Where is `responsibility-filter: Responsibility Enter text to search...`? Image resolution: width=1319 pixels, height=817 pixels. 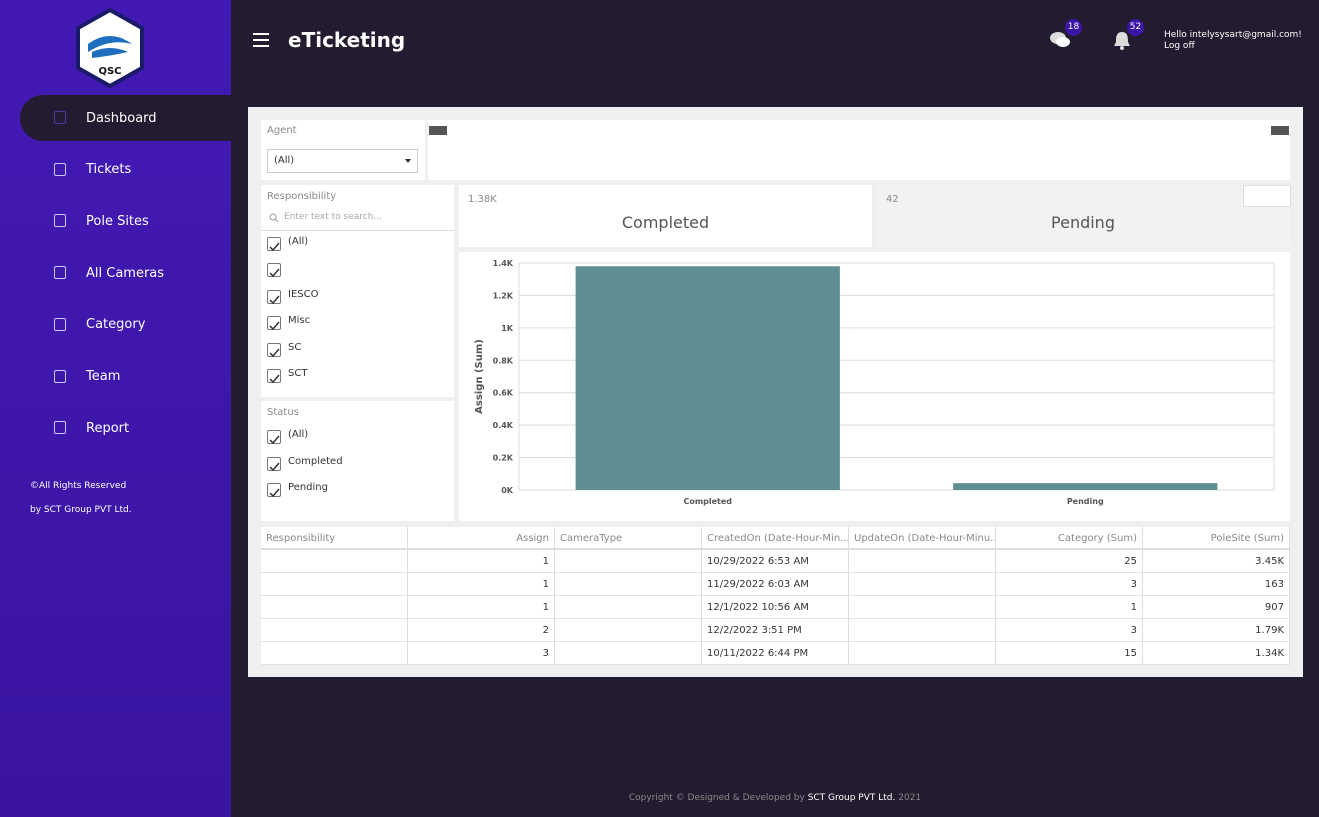 responsibility-filter: Responsibility Enter text to search... is located at coordinates (357, 291).